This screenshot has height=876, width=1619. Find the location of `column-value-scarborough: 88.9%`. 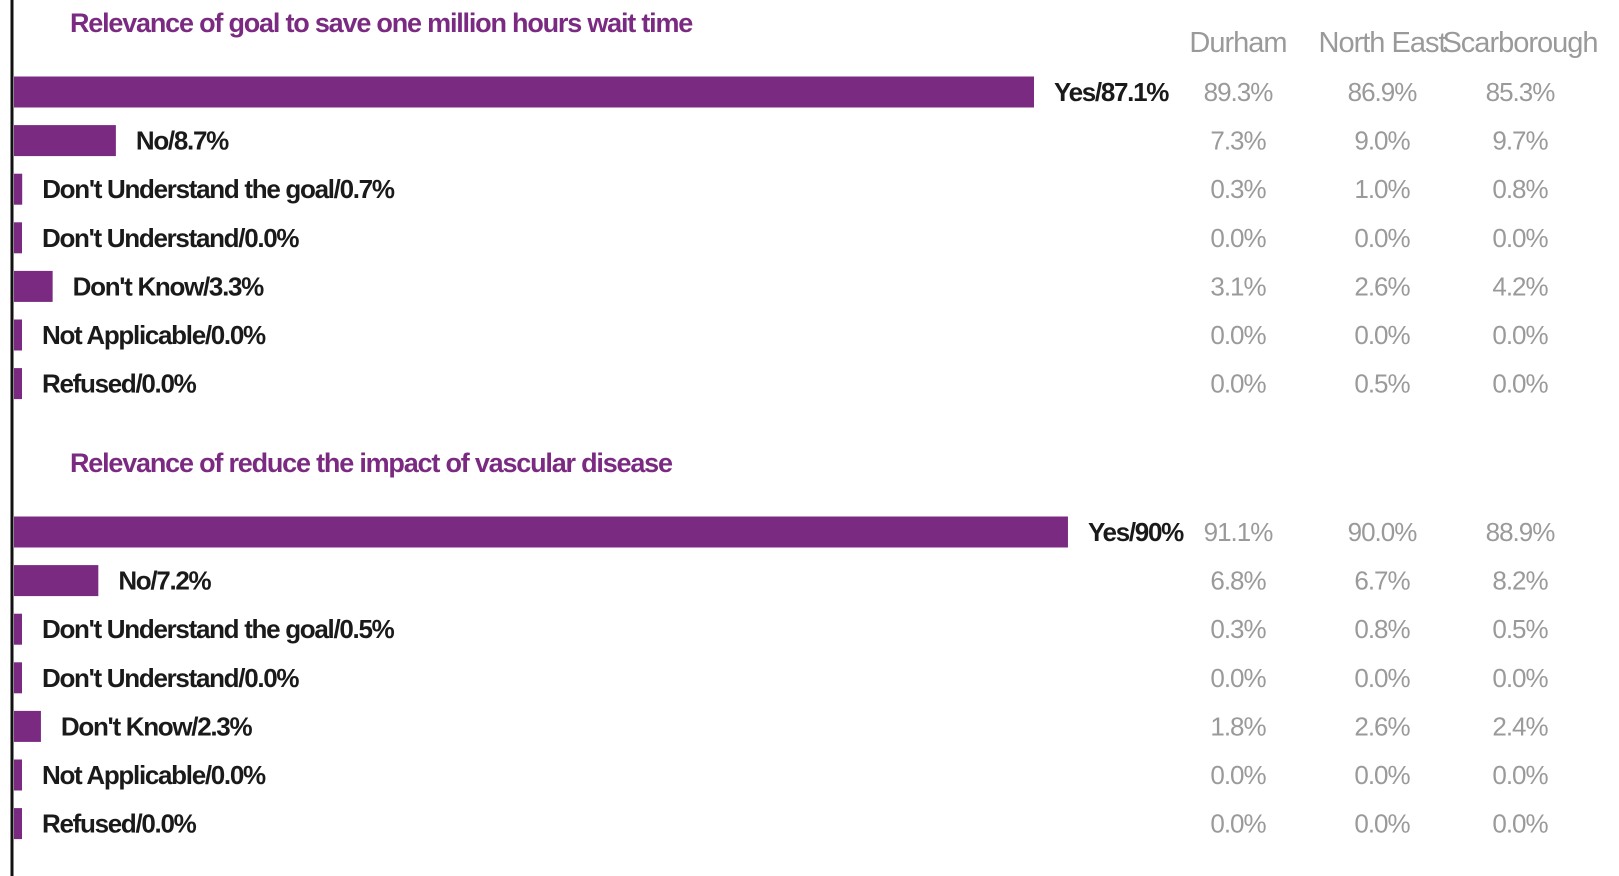

column-value-scarborough: 88.9% is located at coordinates (1521, 532).